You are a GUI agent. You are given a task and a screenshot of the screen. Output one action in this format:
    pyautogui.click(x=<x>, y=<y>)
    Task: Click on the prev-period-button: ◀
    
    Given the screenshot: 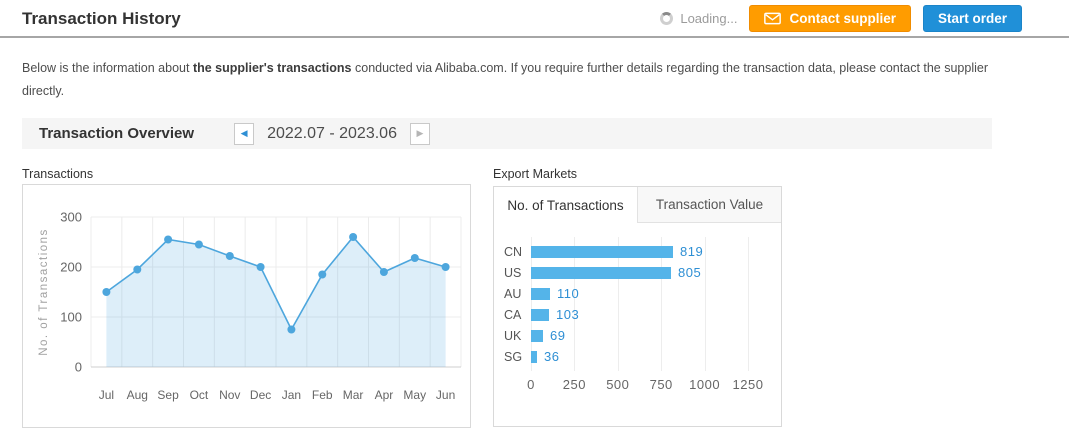 What is the action you would take?
    pyautogui.click(x=244, y=133)
    